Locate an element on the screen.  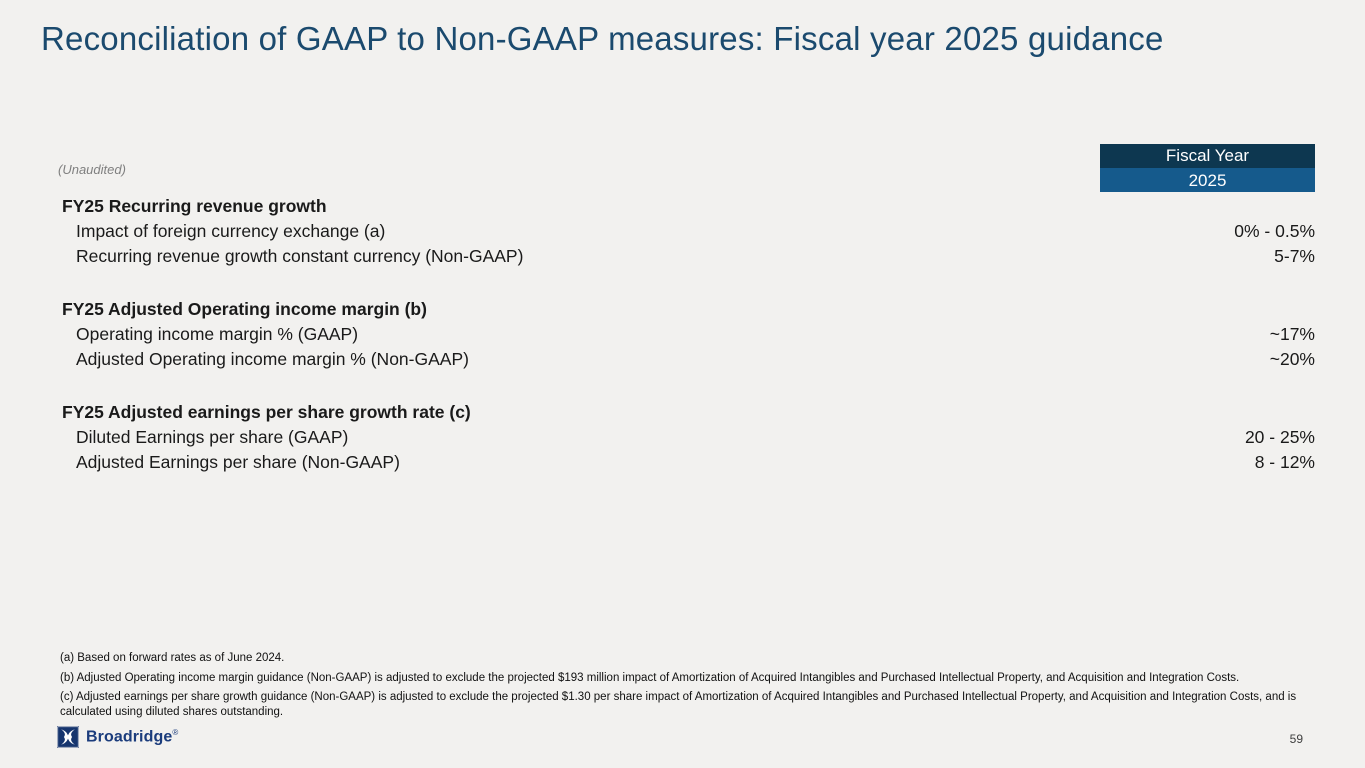
column-header-line2: 2025 is located at coordinates (1207, 180).